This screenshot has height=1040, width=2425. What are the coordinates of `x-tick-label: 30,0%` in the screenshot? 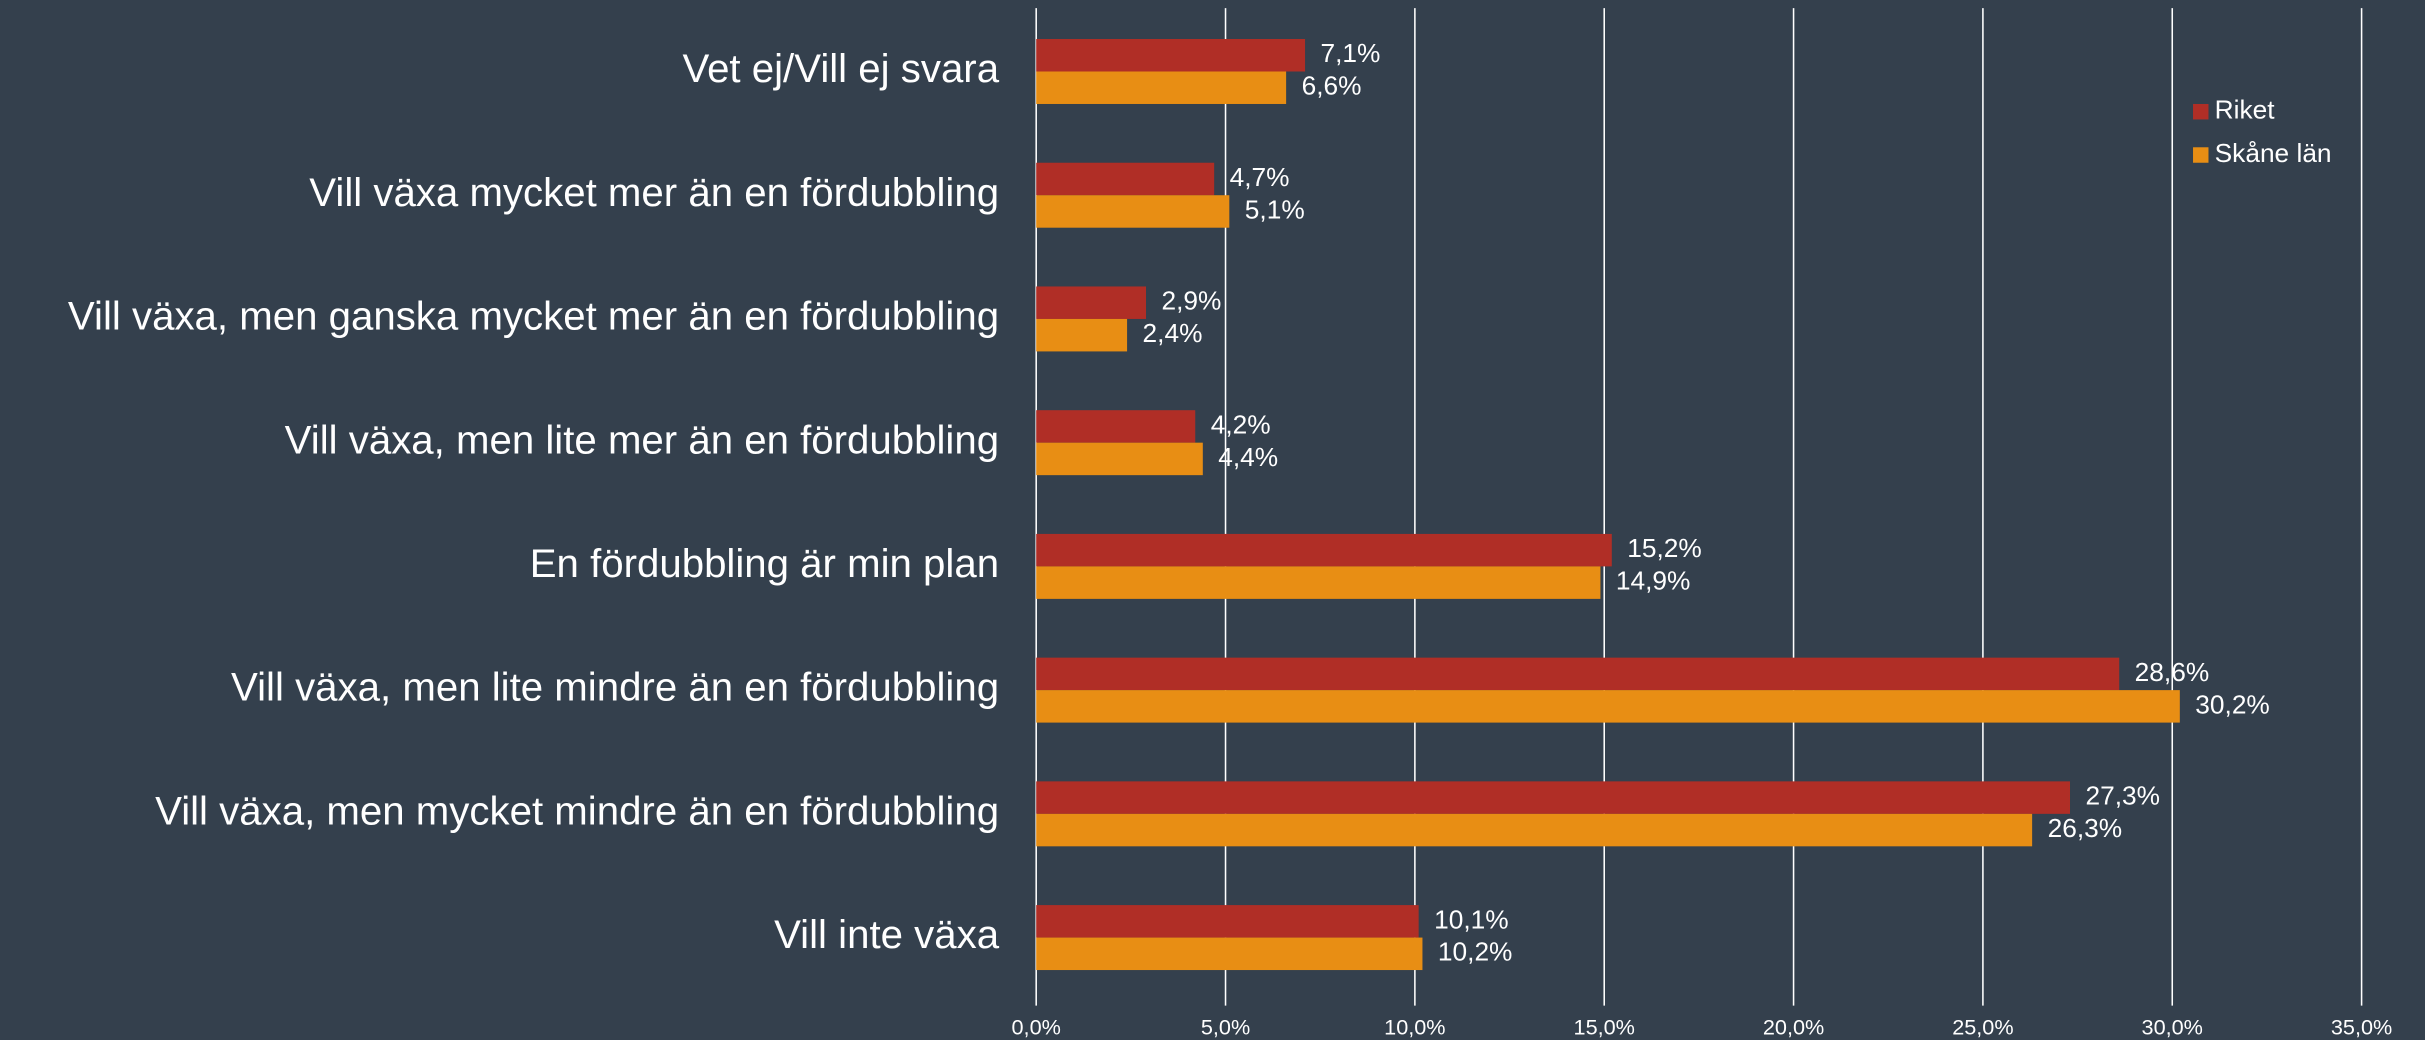 It's located at (2172, 1027).